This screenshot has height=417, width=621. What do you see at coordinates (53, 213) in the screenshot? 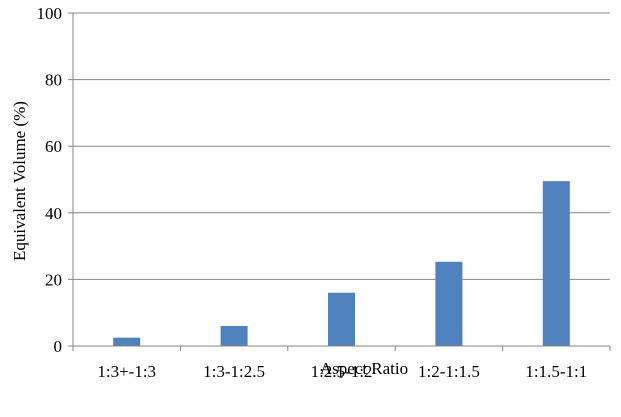
I see `y-tick-label: 40` at bounding box center [53, 213].